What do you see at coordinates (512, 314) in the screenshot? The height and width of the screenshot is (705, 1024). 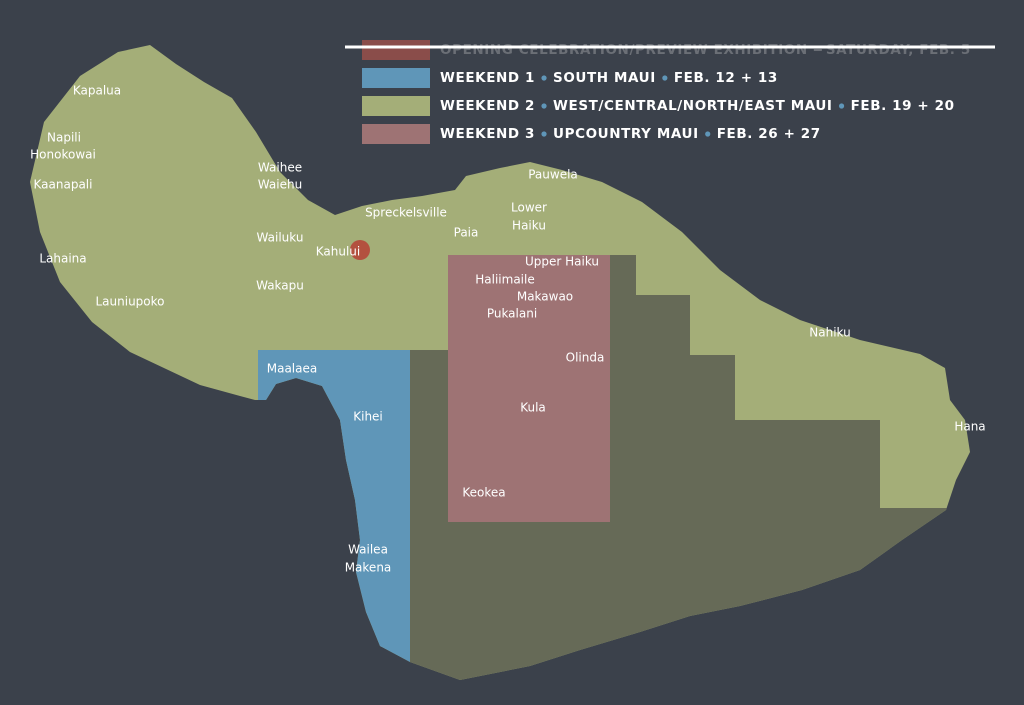 I see `place-label: Pukalani` at bounding box center [512, 314].